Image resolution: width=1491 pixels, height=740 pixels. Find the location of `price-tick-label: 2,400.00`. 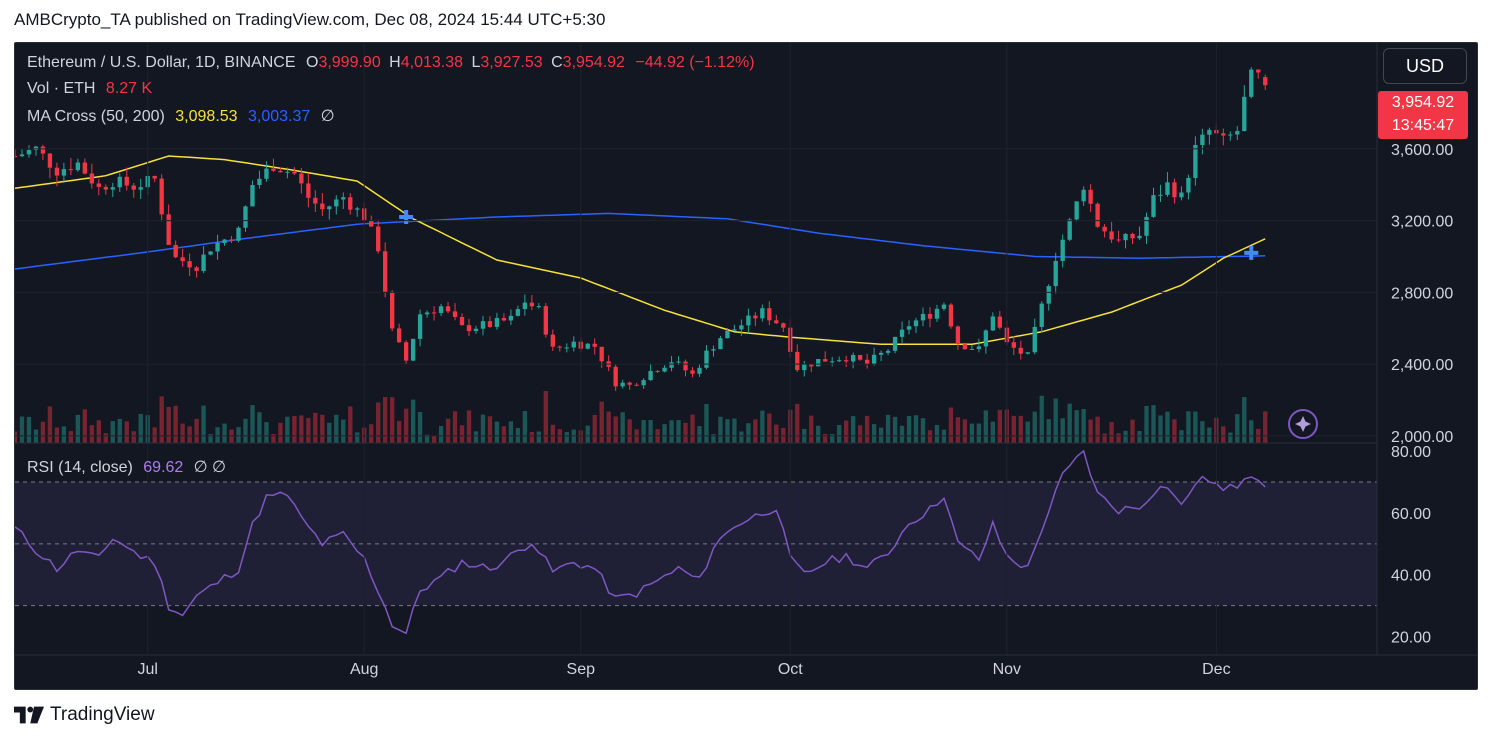

price-tick-label: 2,400.00 is located at coordinates (1422, 365).